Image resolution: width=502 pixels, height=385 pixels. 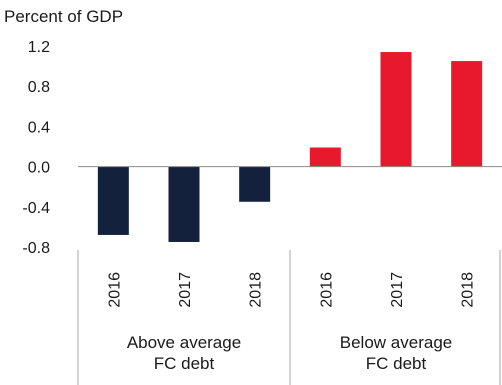 I want to click on y-tick-label: -0.8, so click(x=36, y=248).